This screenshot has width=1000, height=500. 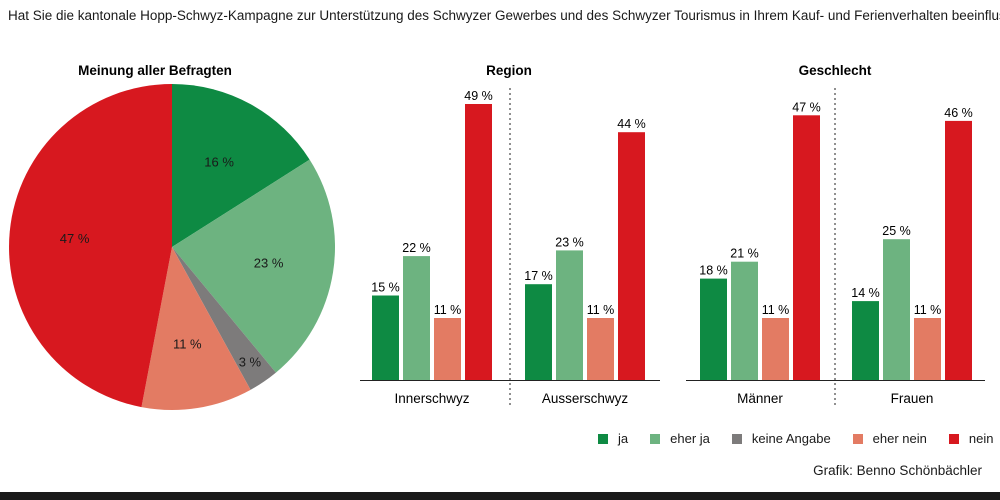 What do you see at coordinates (250, 362) in the screenshot?
I see `pie-label-keine-angabe: 3 %` at bounding box center [250, 362].